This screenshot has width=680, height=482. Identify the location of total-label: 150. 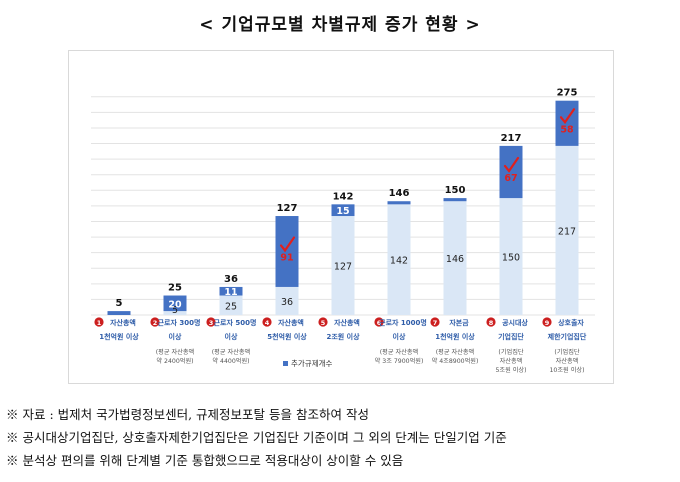
(455, 190).